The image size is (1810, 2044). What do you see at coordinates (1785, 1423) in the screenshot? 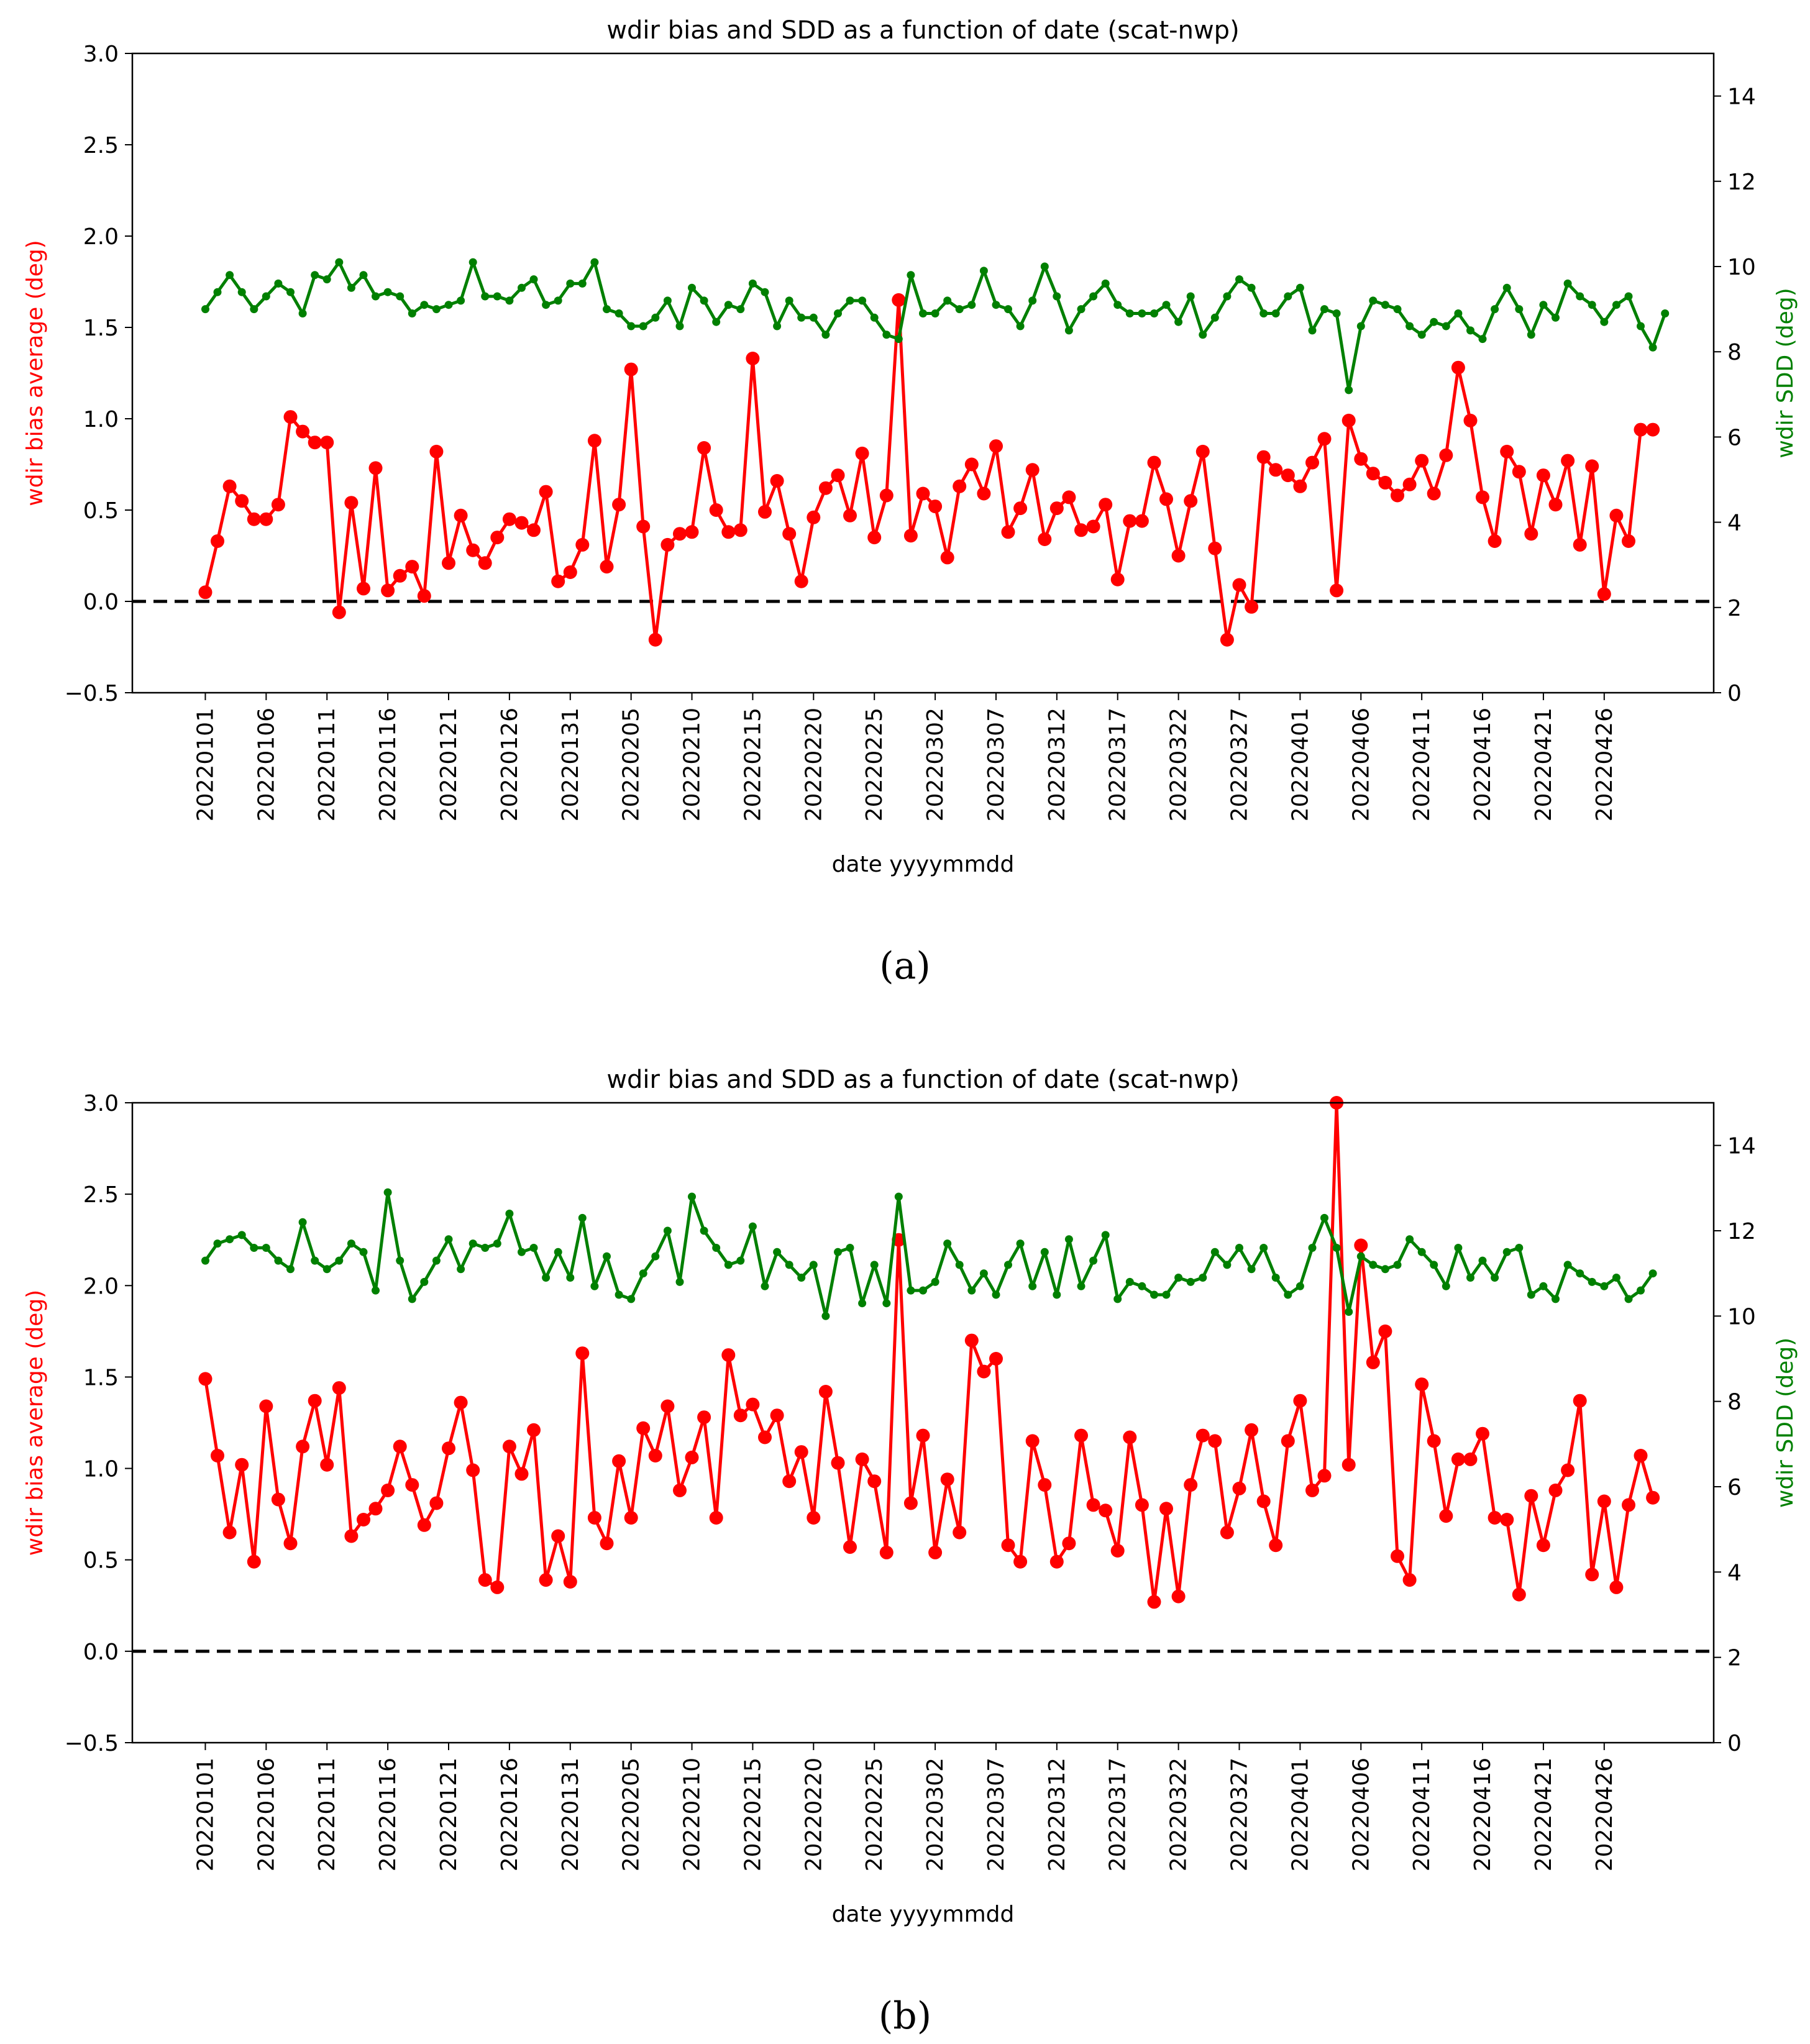
I see `y2-axis-label: wdir SDD (deg)` at bounding box center [1785, 1423].